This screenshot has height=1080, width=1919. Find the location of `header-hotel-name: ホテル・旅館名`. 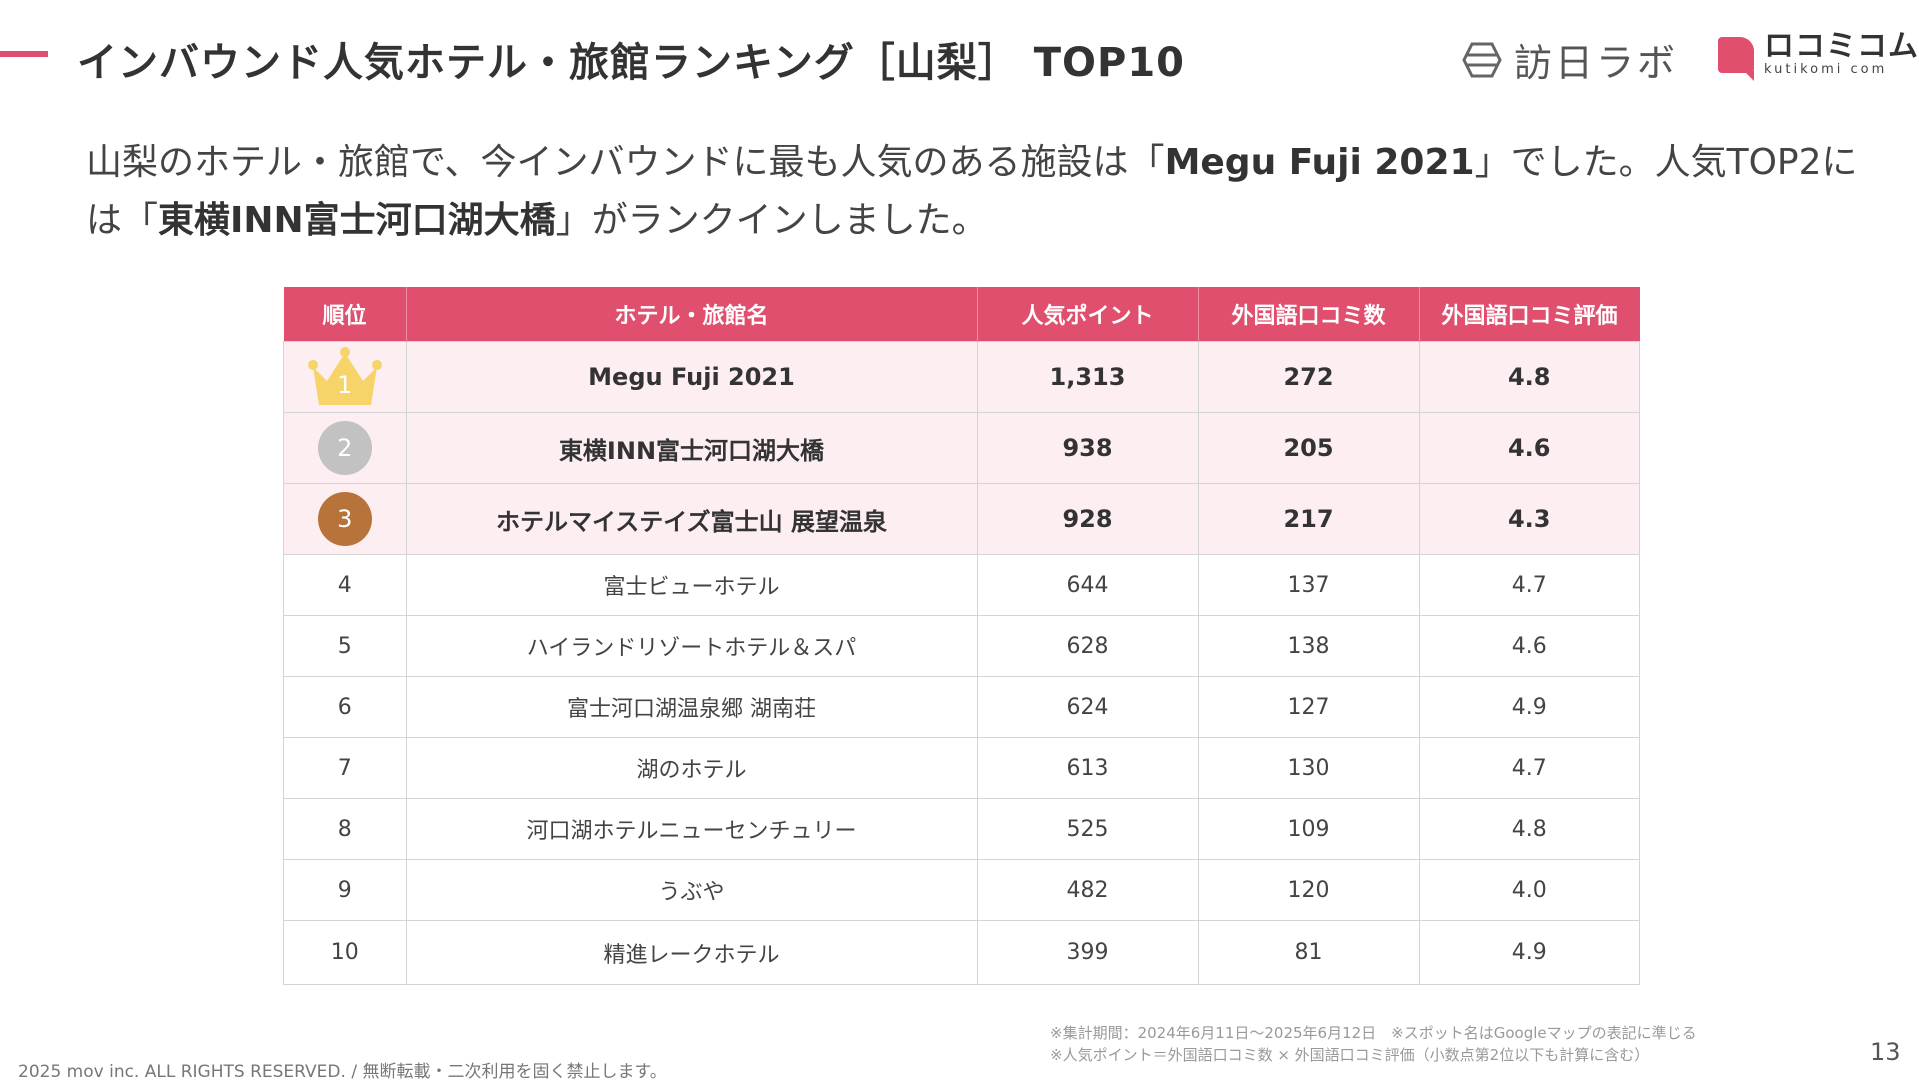

header-hotel-name: ホテル・旅館名 is located at coordinates (692, 314).